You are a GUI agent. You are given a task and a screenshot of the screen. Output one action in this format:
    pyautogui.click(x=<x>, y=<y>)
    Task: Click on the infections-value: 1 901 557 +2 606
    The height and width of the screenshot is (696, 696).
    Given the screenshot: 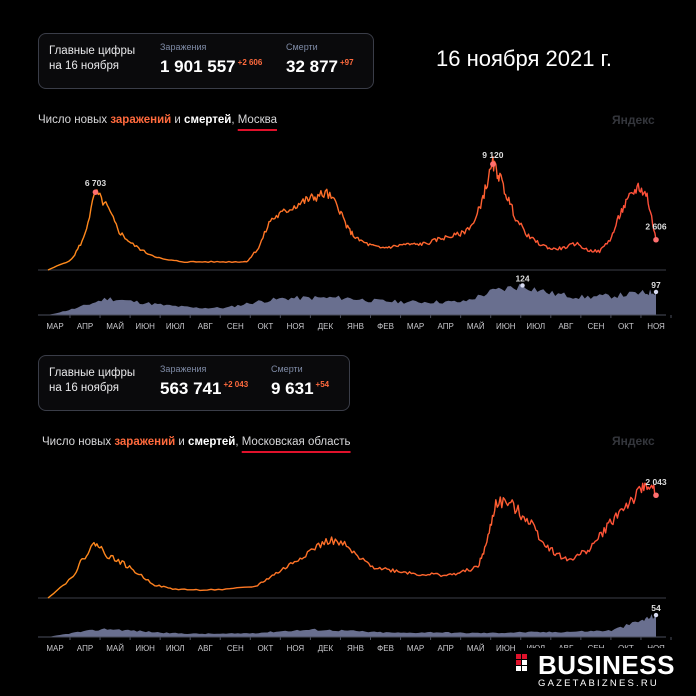 What is the action you would take?
    pyautogui.click(x=211, y=67)
    